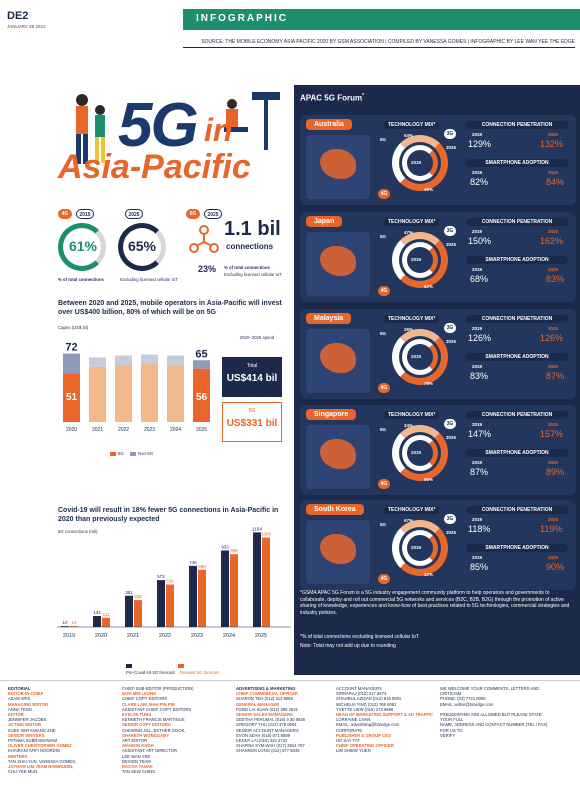 The width and height of the screenshot is (580, 811). Describe the element at coordinates (149, 751) in the screenshot. I see `footer-line: ASSISTANT ART DIRECTOR` at that location.